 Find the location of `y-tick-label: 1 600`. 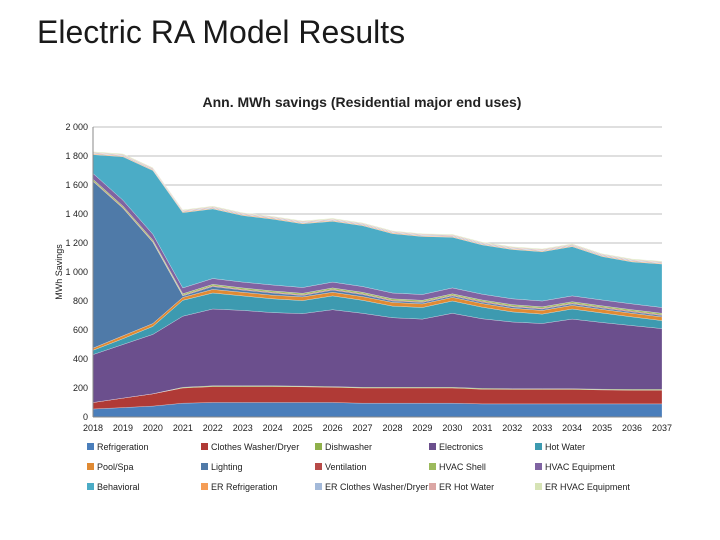

y-tick-label: 1 600 is located at coordinates (76, 185).